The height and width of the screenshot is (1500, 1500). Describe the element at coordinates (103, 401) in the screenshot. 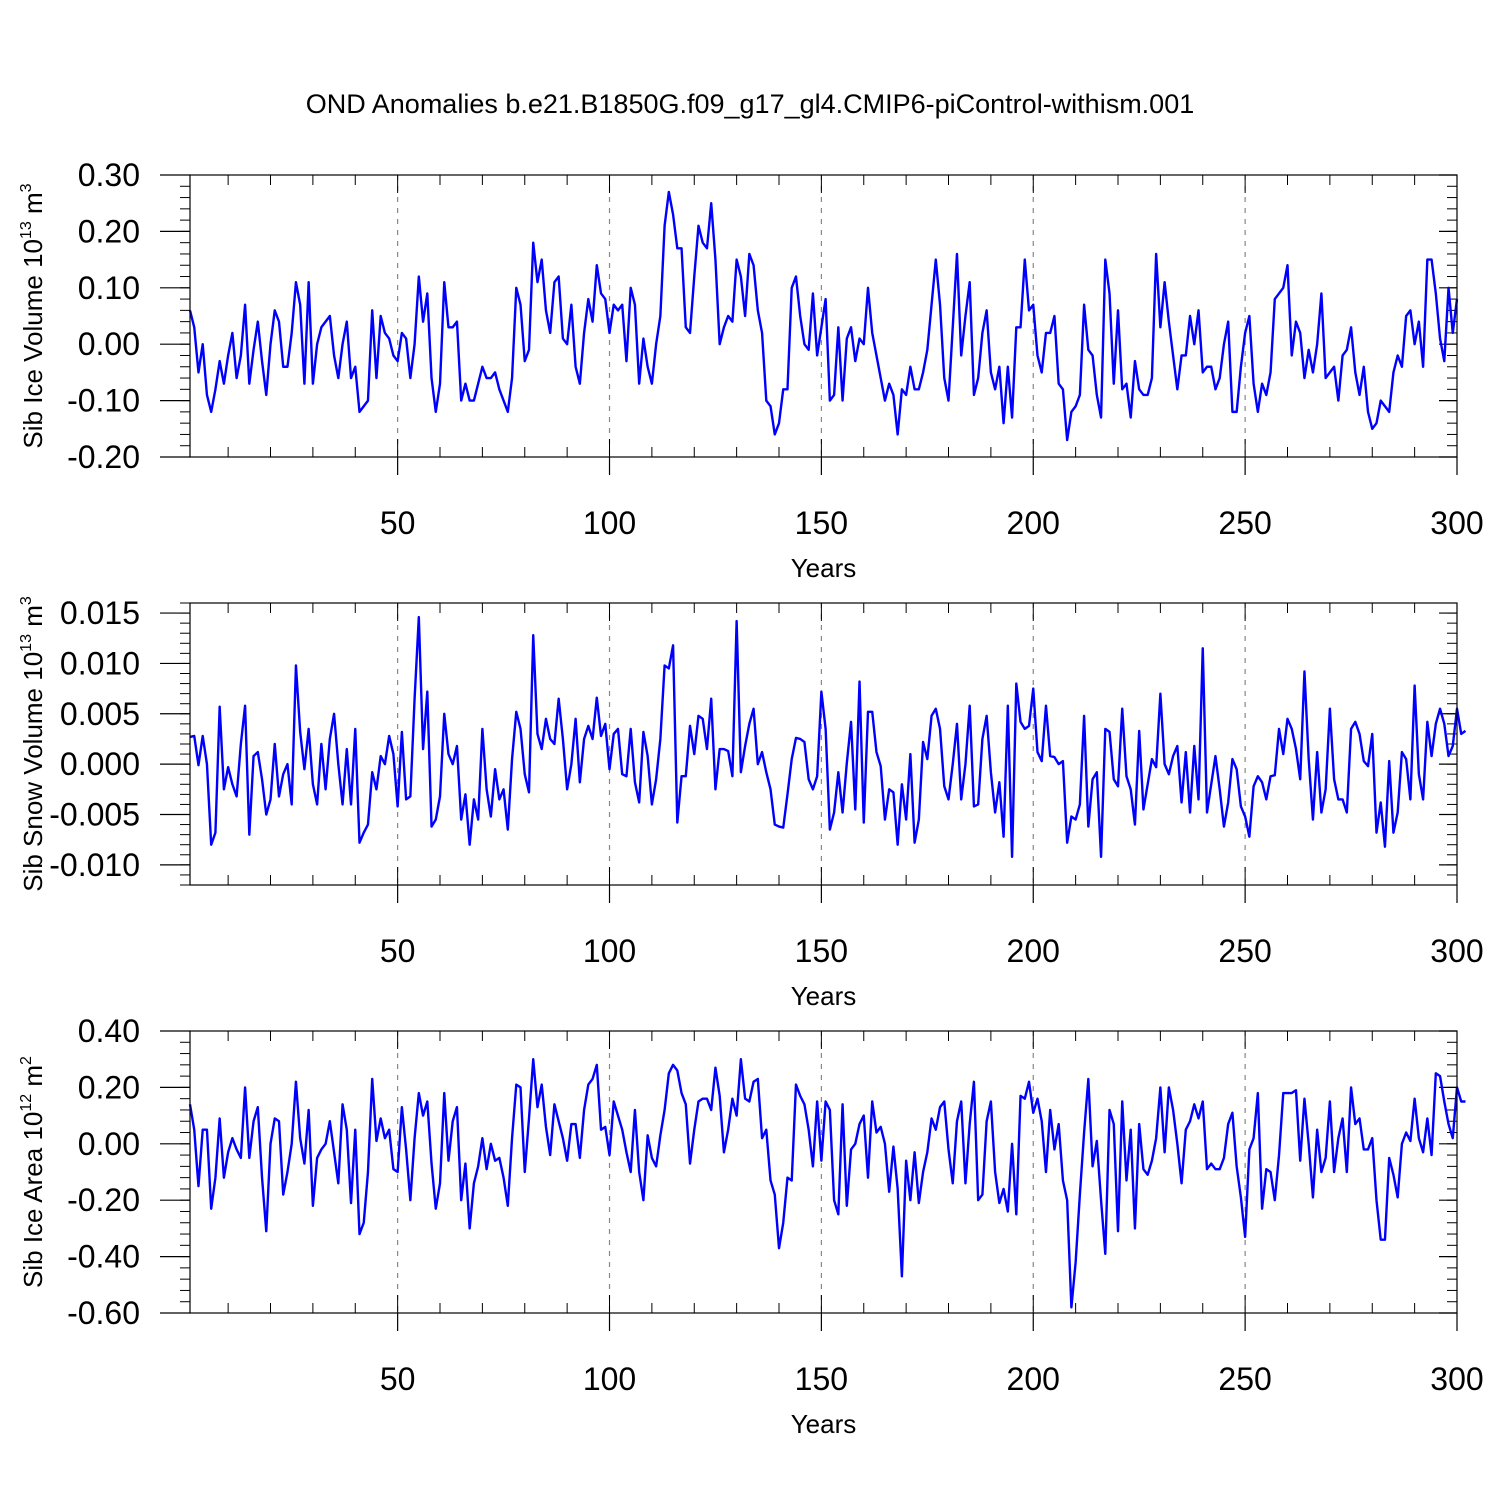

I see `y-tick-label: -0.10` at that location.